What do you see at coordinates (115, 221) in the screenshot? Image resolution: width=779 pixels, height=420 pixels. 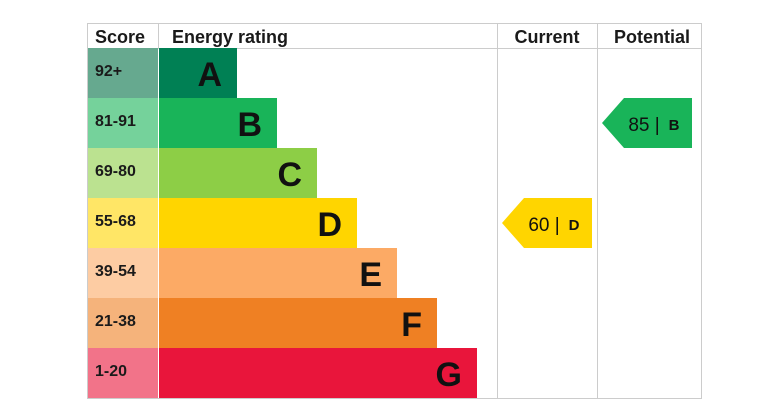 I see `score-label-d: 55-68` at bounding box center [115, 221].